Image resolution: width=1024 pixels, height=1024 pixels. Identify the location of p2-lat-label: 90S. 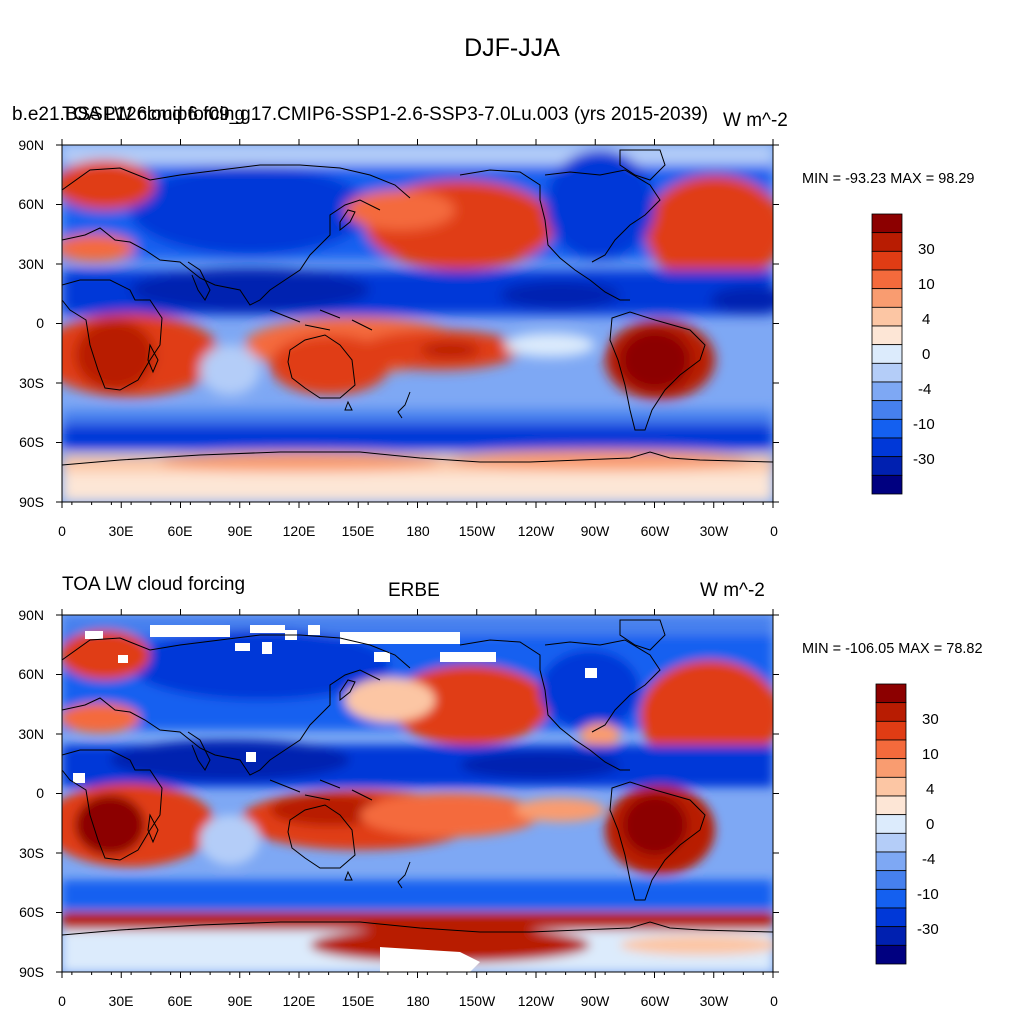
(31, 972).